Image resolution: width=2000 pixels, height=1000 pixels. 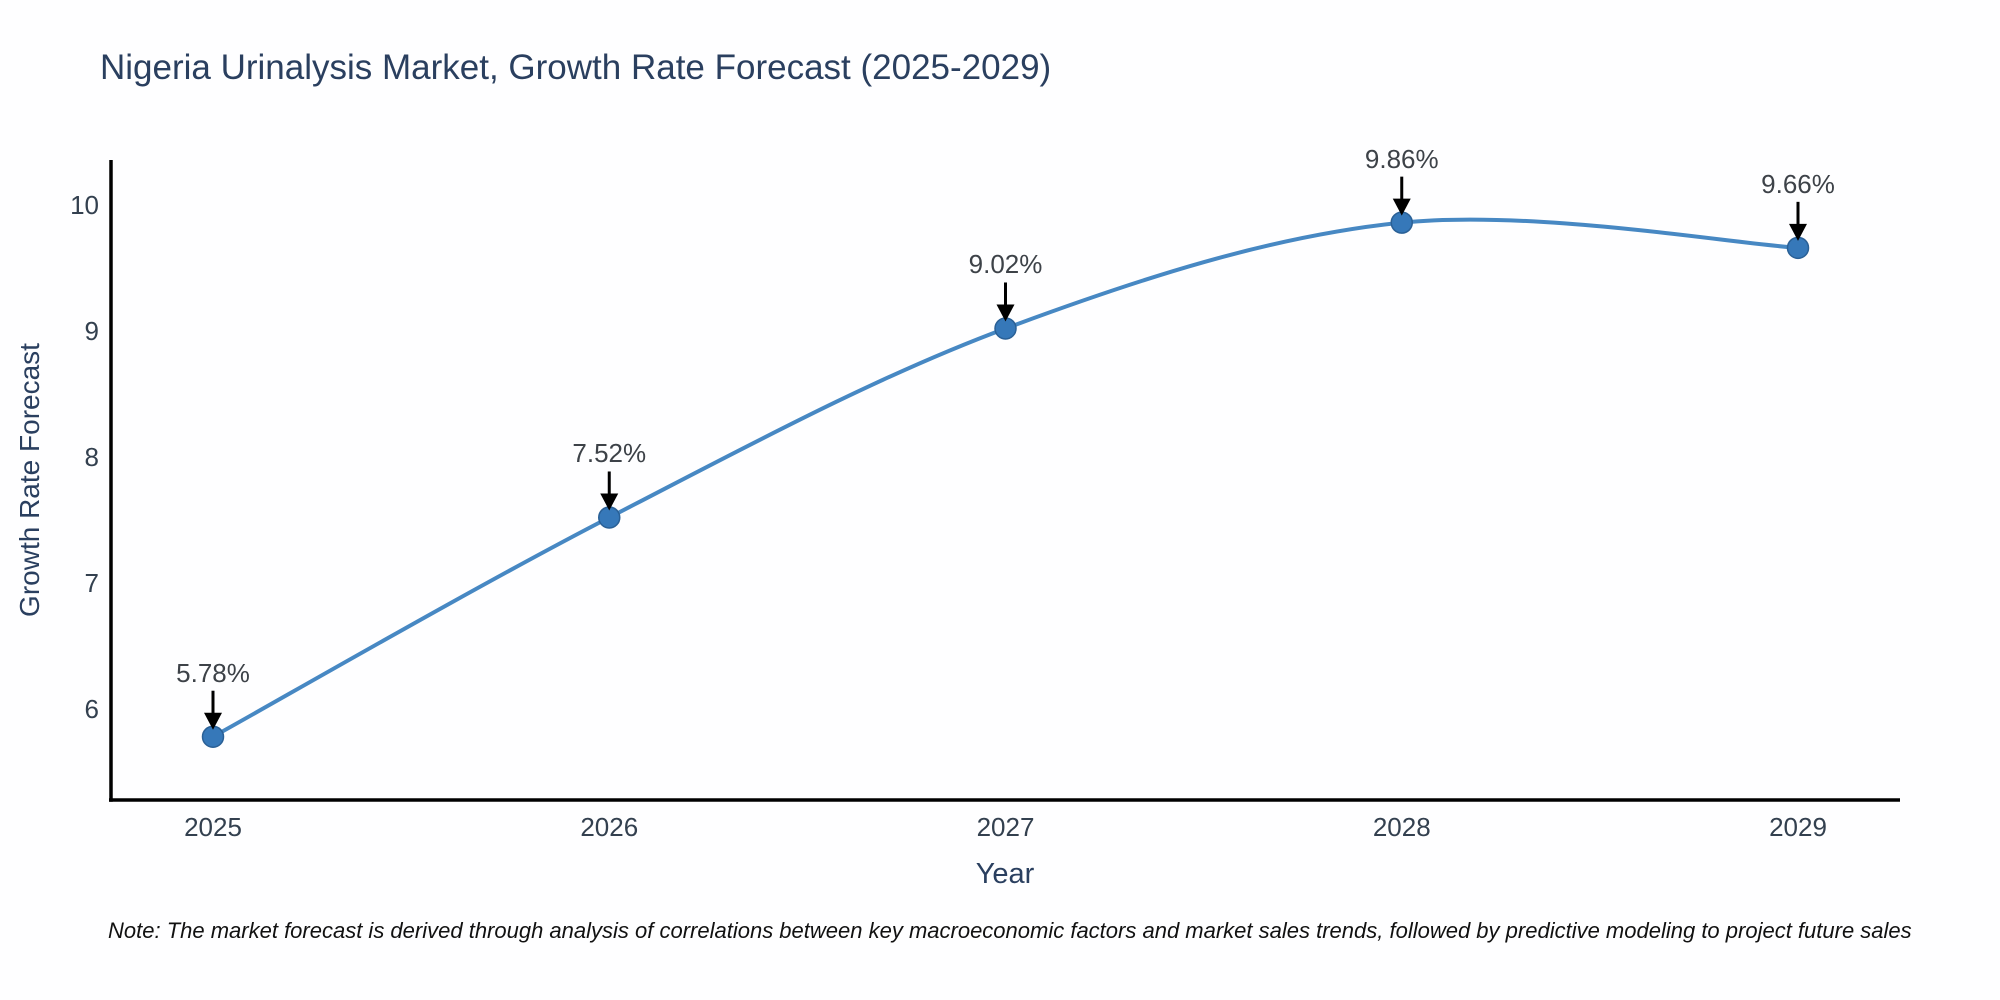 I want to click on data-point-label: 9.86%, so click(x=1401, y=158).